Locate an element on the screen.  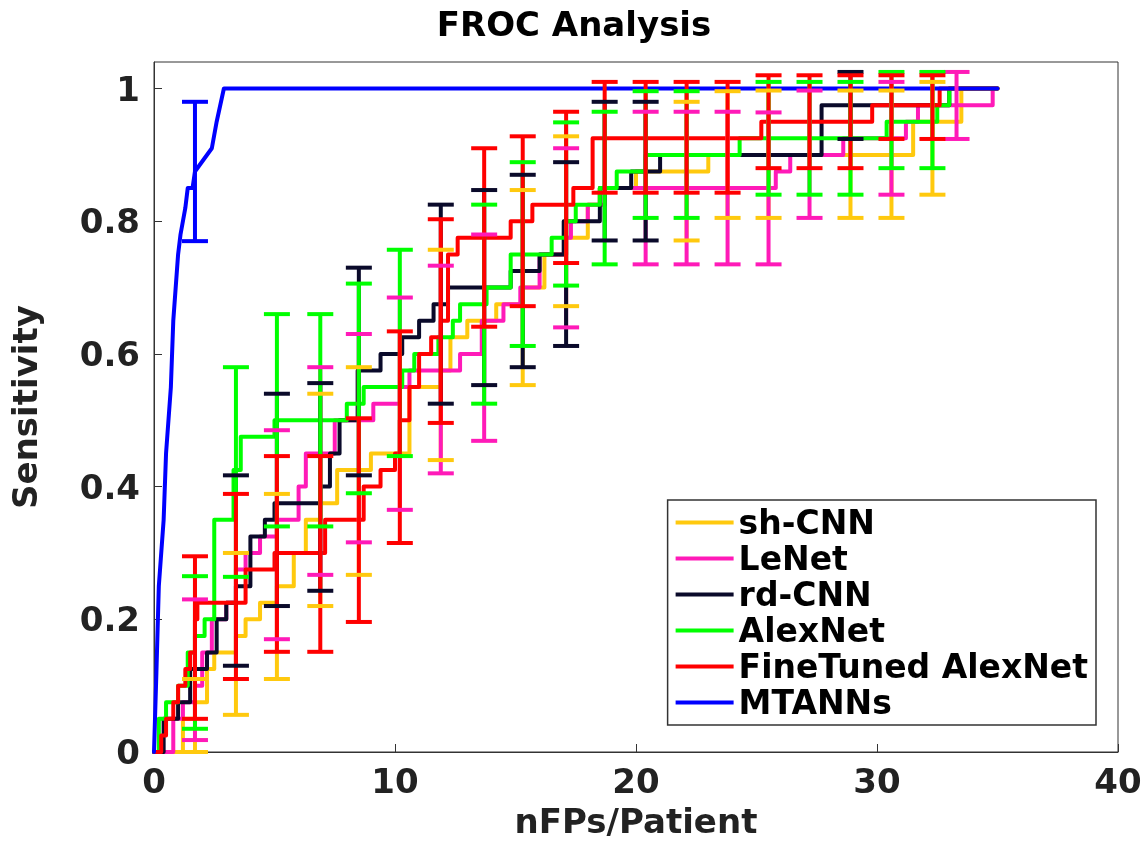
chart-title: FROC Analysis is located at coordinates (574, 24).